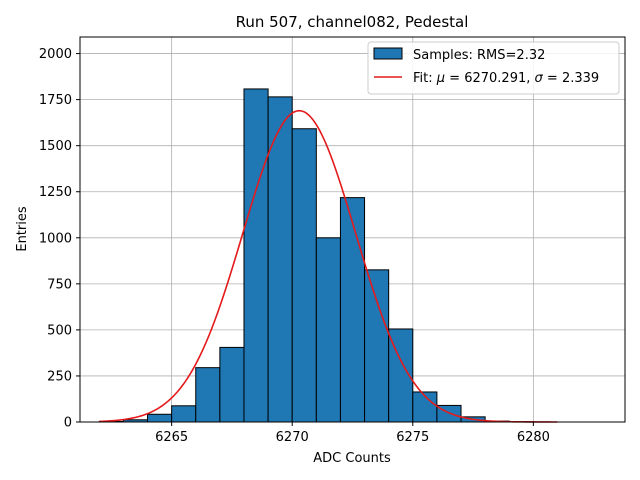  I want to click on y-axis-ticks: 0 250 500 750 1000 1250 1500 1750 2000, so click(59, 239).